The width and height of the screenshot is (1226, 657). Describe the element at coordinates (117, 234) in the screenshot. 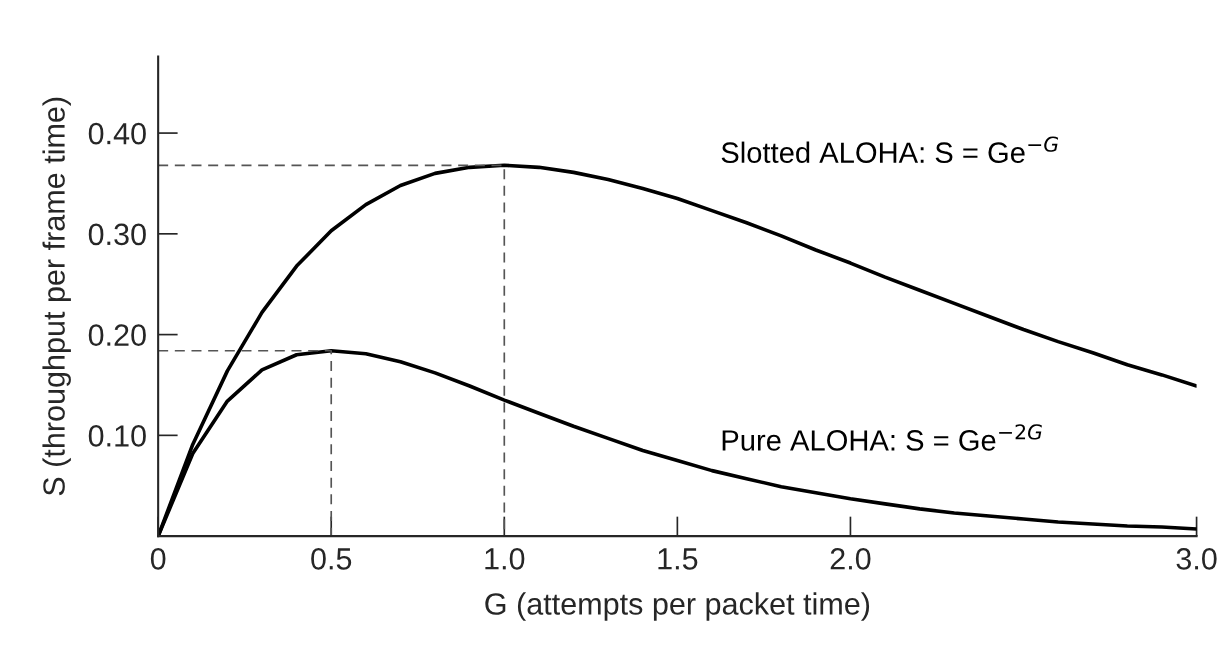

I see `y-tick-label: 0.30` at that location.